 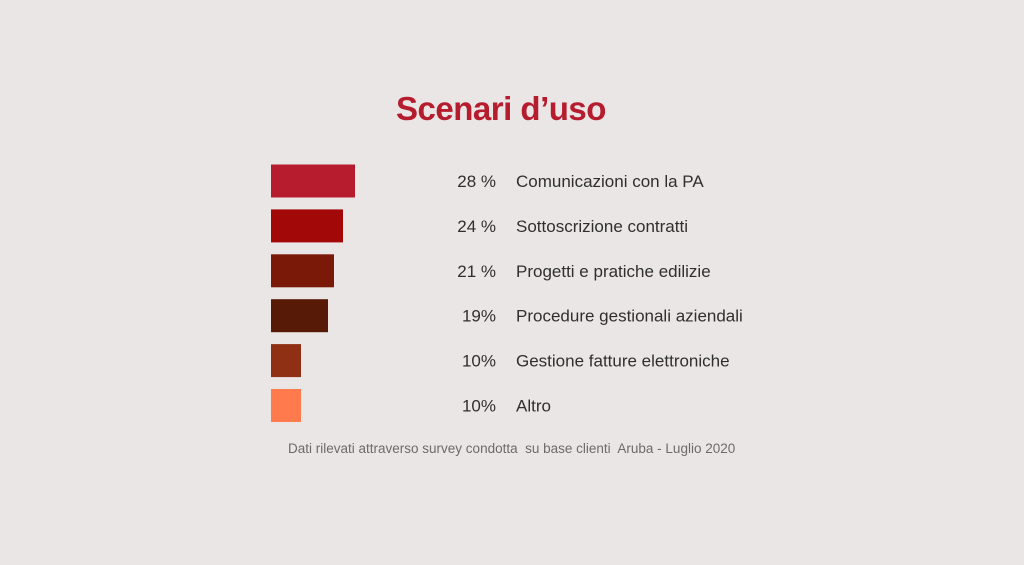 I want to click on value-label-4: 19%, so click(x=479, y=316).